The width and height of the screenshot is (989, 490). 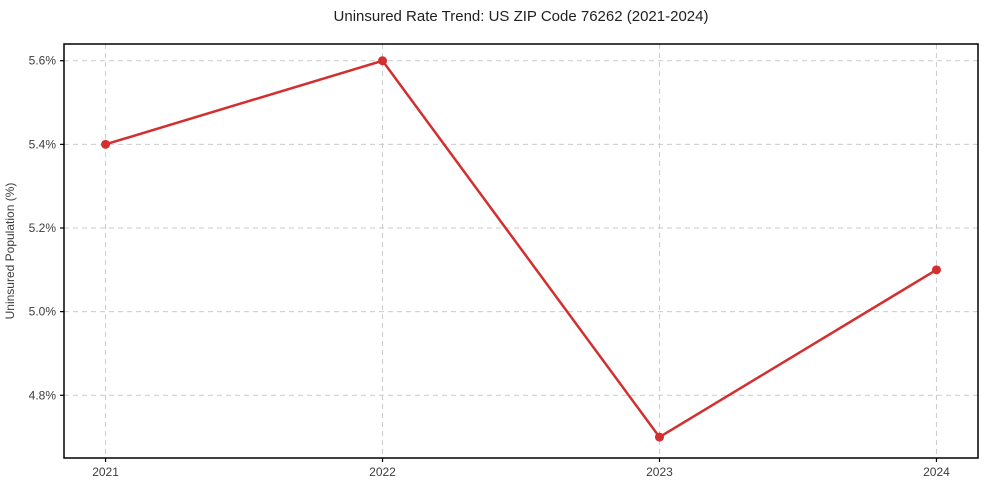 I want to click on y-tick-label: 5.4%, so click(x=43, y=144).